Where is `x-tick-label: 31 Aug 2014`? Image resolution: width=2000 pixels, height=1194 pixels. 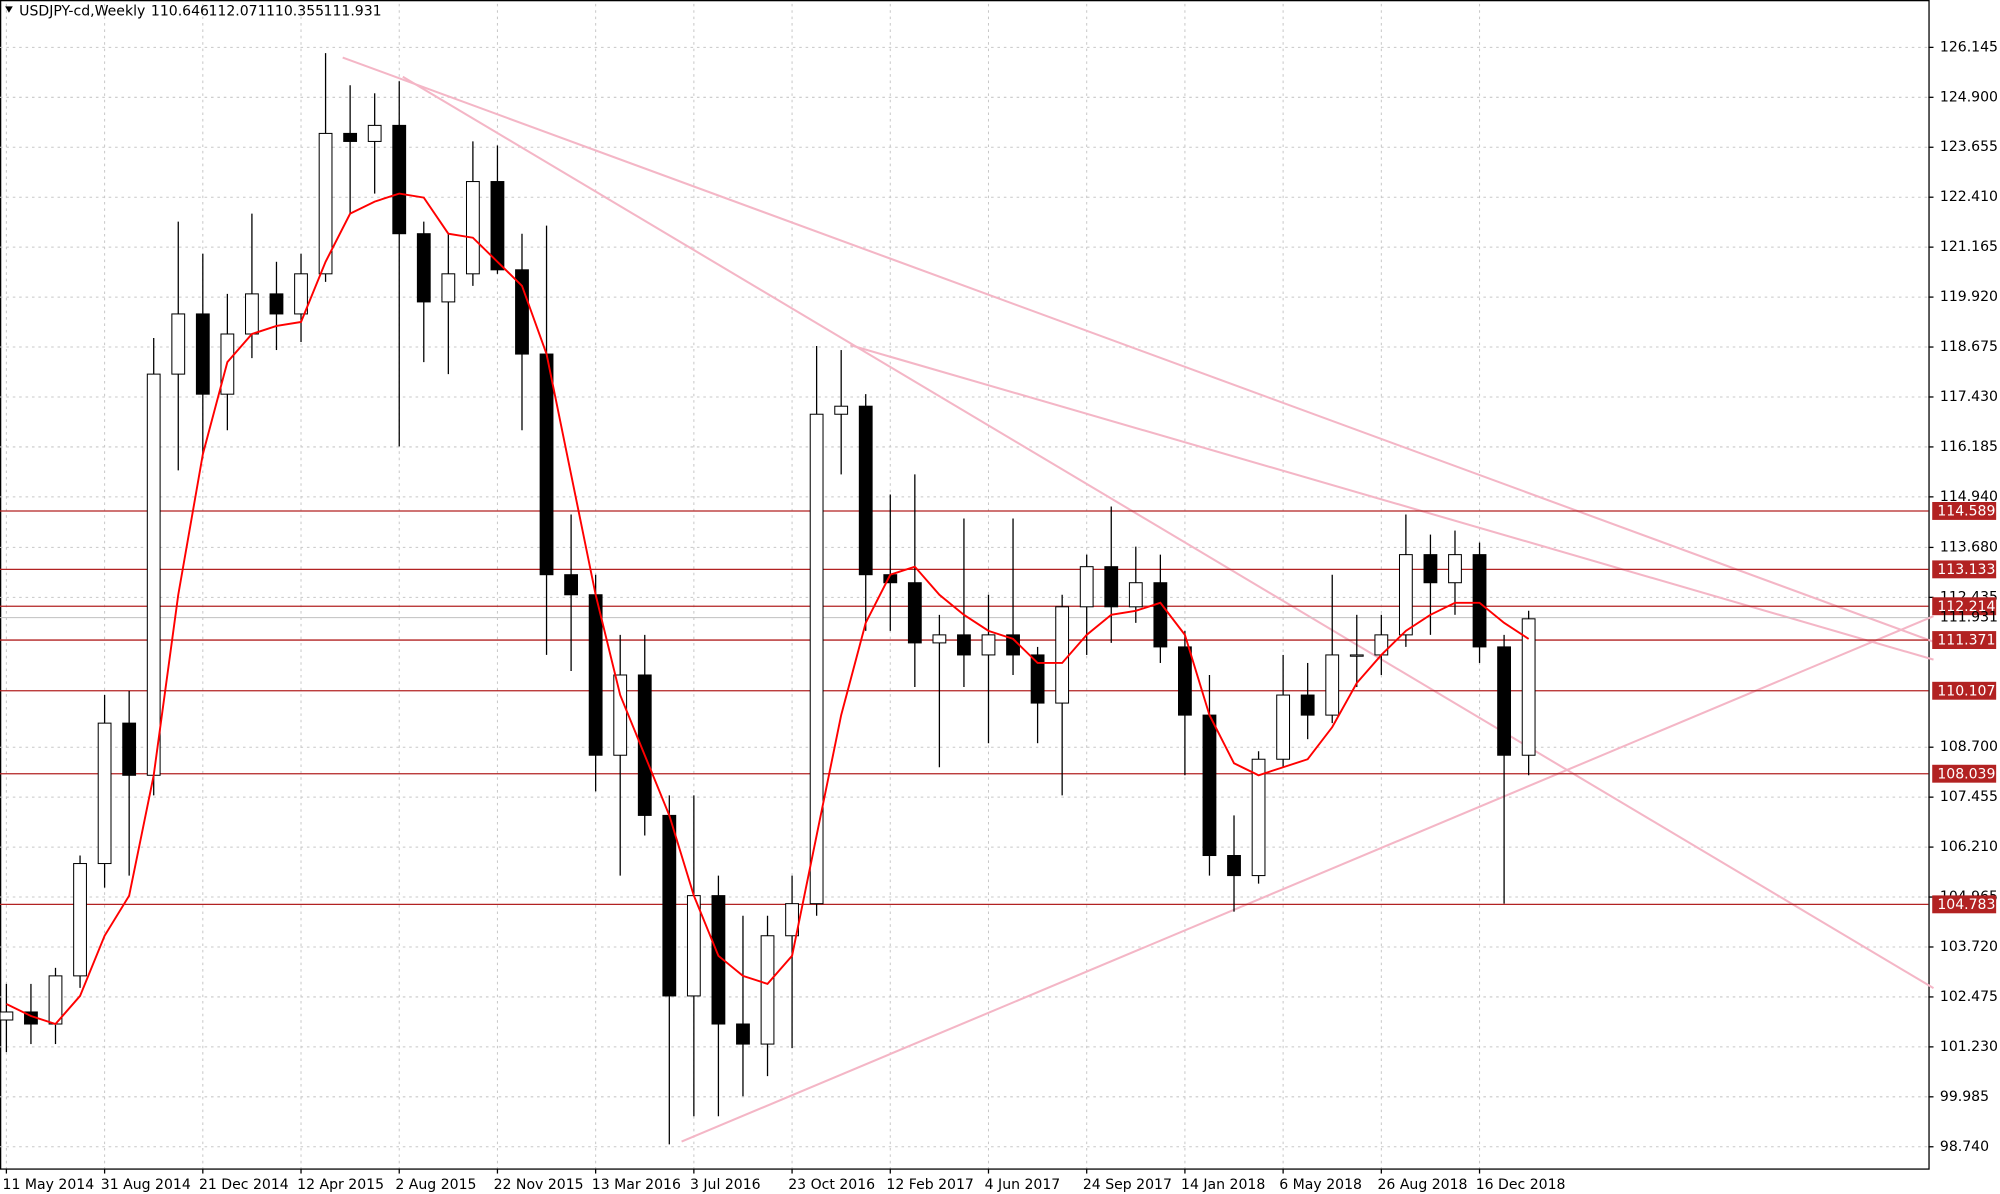
x-tick-label: 31 Aug 2014 is located at coordinates (146, 1185).